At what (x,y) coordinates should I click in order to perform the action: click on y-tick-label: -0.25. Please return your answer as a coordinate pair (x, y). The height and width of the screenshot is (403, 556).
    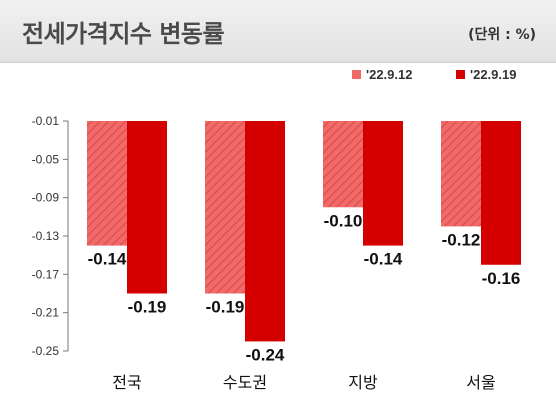
    Looking at the image, I should click on (46, 351).